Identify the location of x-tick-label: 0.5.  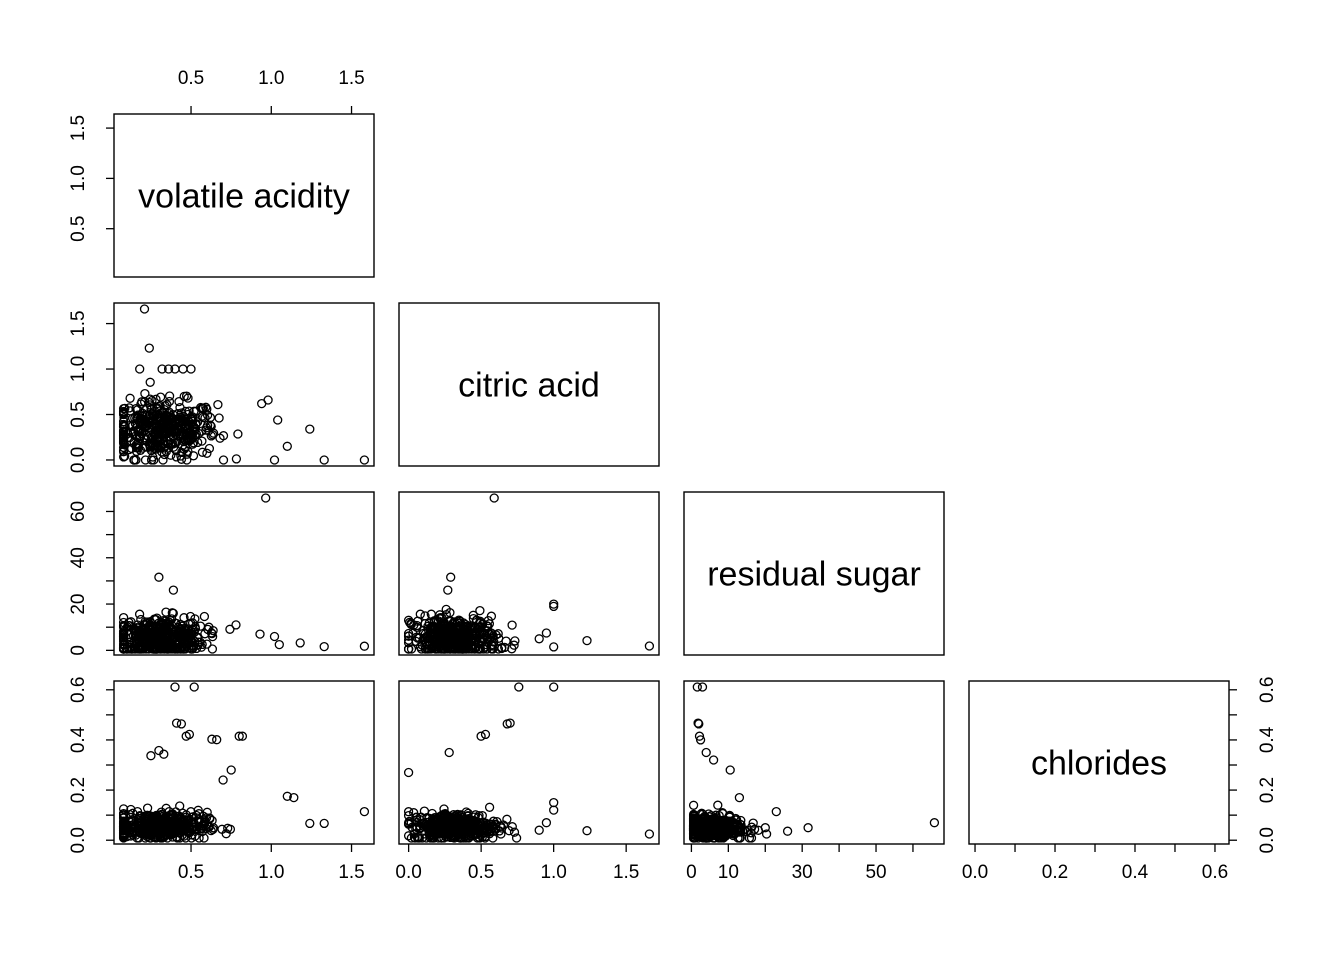
(191, 872).